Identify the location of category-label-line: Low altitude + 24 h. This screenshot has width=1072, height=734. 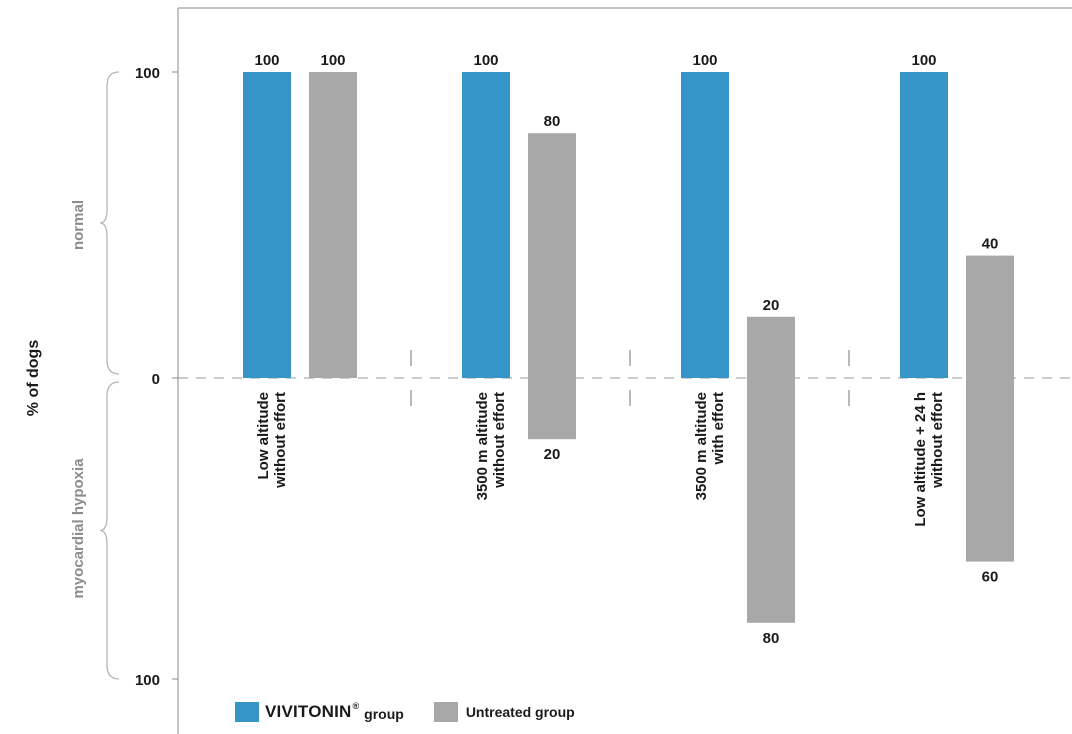
(920, 459).